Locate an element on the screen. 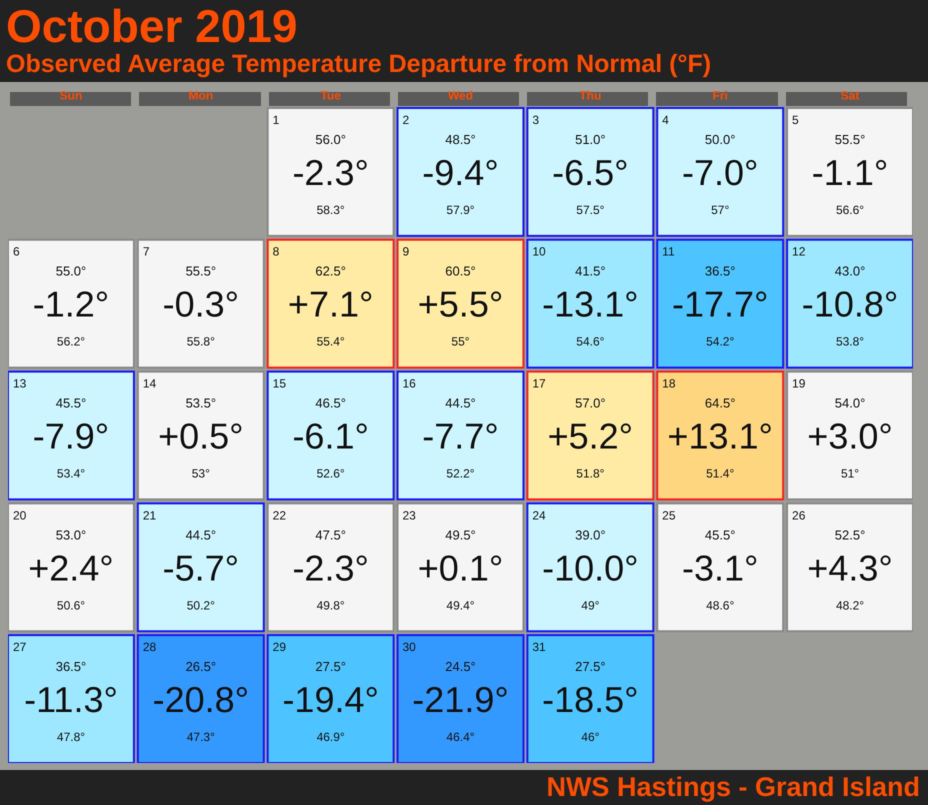 The width and height of the screenshot is (928, 805). annotation: 49.4° is located at coordinates (460, 605).